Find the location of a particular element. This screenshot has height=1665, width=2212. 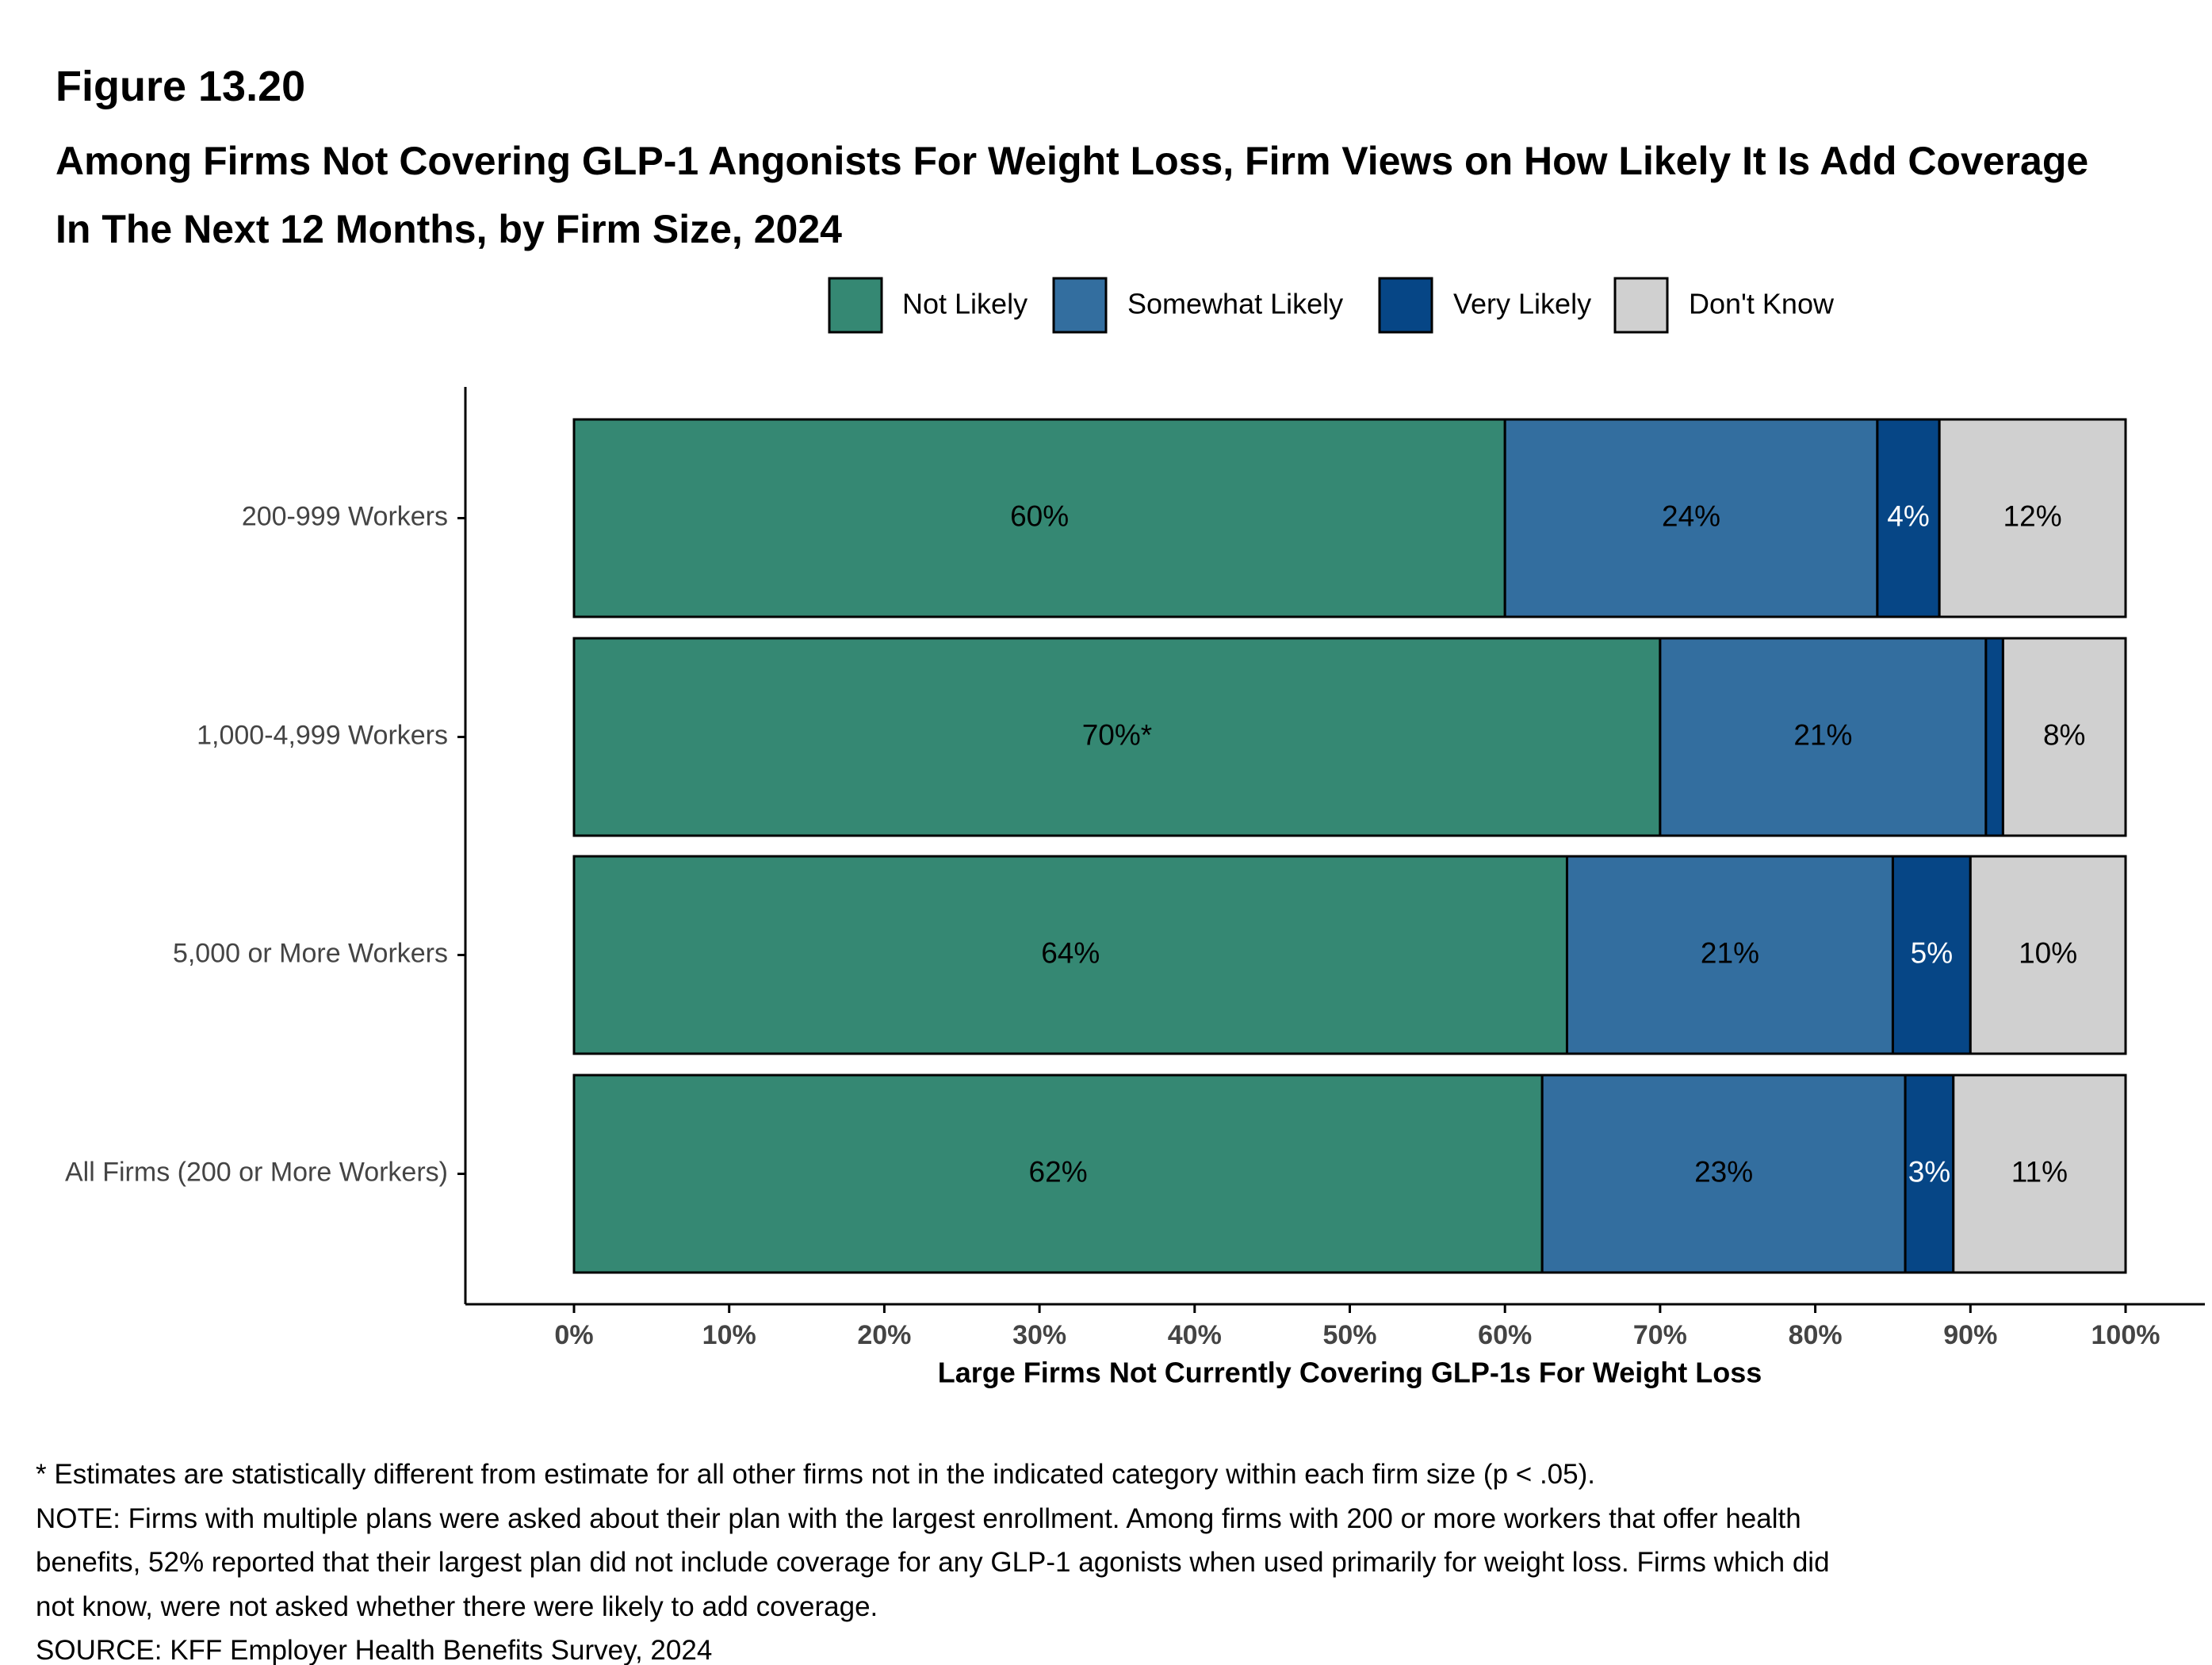

data-label: 70%* is located at coordinates (1117, 734).